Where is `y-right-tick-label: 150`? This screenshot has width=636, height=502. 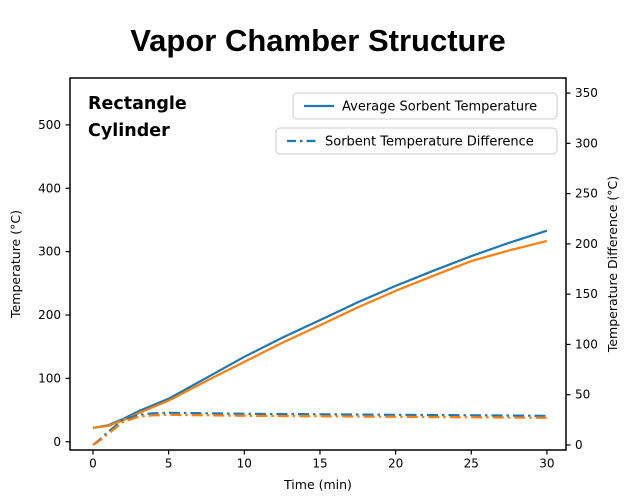 y-right-tick-label: 150 is located at coordinates (586, 294).